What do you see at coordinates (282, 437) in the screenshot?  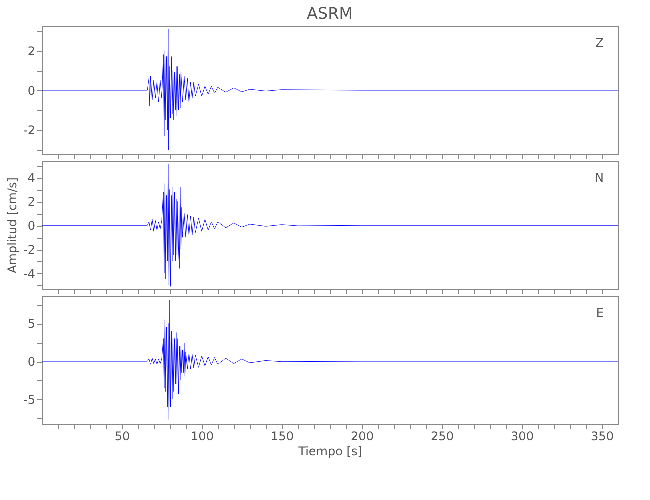 I see `x-tick-label: 150` at bounding box center [282, 437].